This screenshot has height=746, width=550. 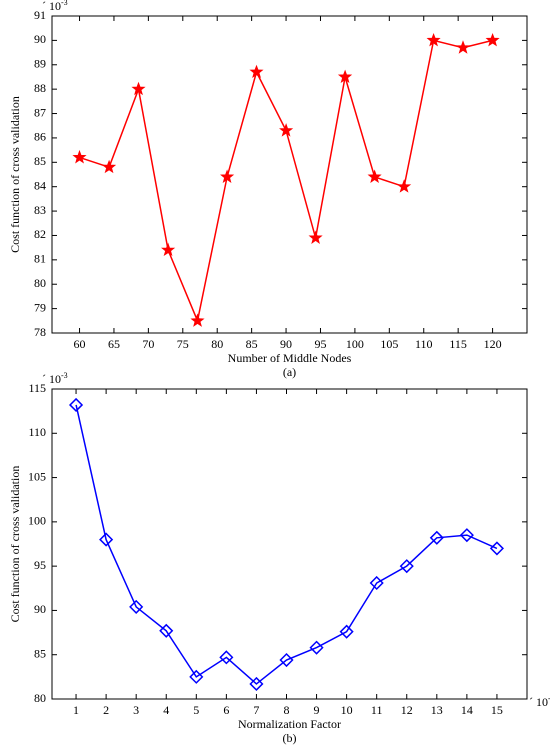 I want to click on x-tick-label: 70, so click(x=148, y=344).